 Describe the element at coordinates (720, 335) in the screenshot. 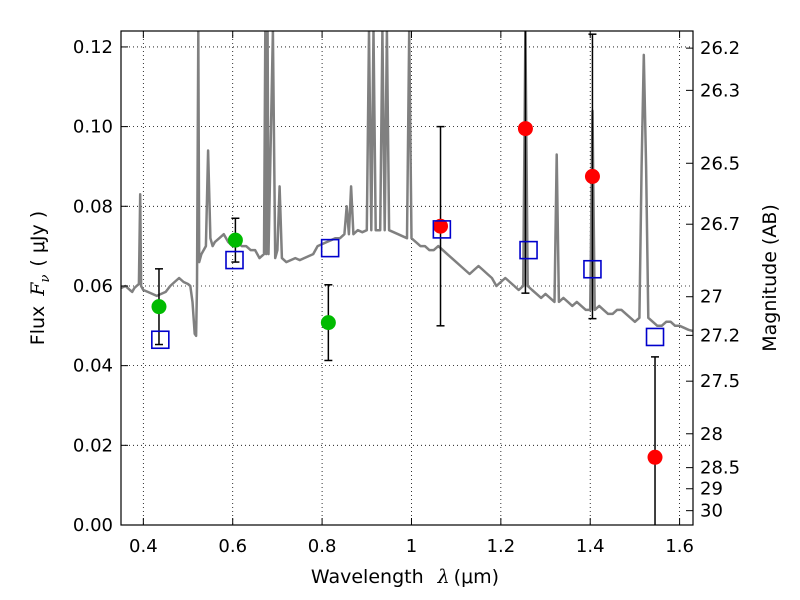

I see `mag-tick-label: 27.2` at that location.